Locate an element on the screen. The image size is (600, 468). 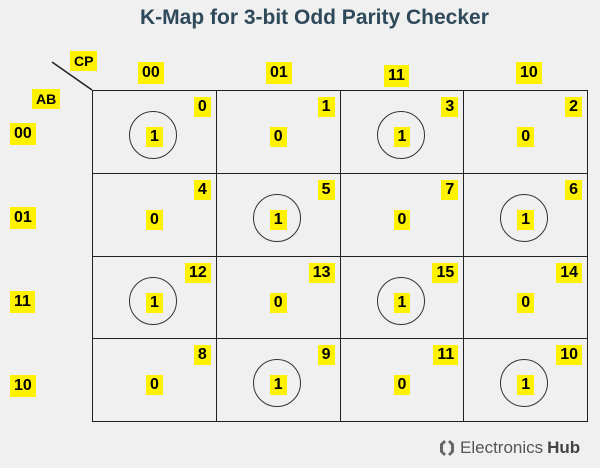
cell-index: 14 is located at coordinates (569, 272).